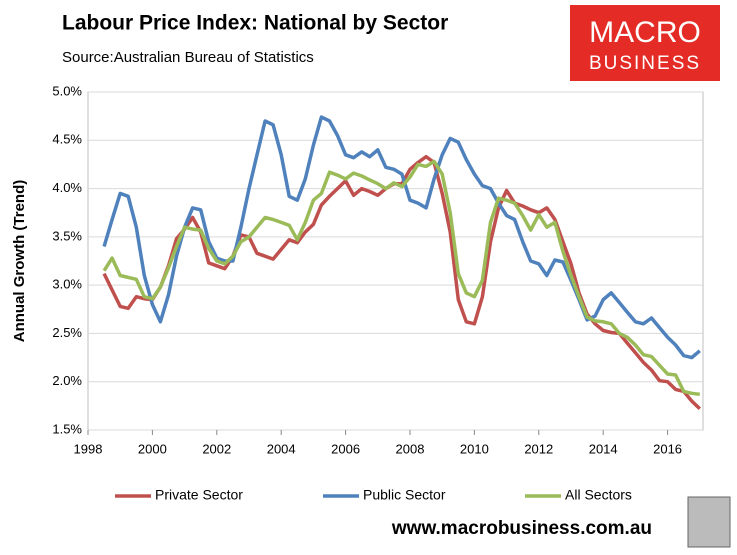 This screenshot has width=737, height=555. What do you see at coordinates (667, 448) in the screenshot?
I see `x-tick-label: 2016` at bounding box center [667, 448].